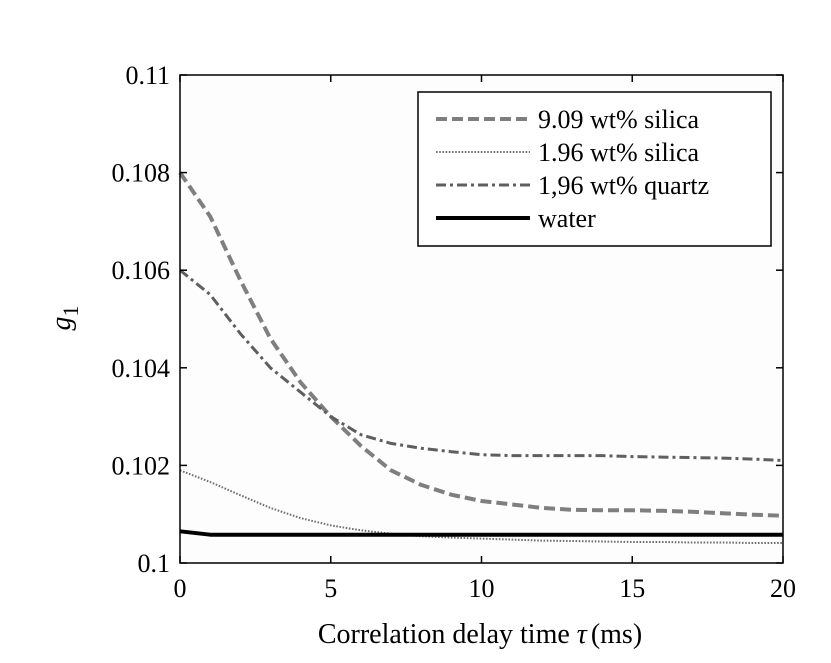  I want to click on x-axis-label: Correlation delay time τ (ms), so click(480, 634).